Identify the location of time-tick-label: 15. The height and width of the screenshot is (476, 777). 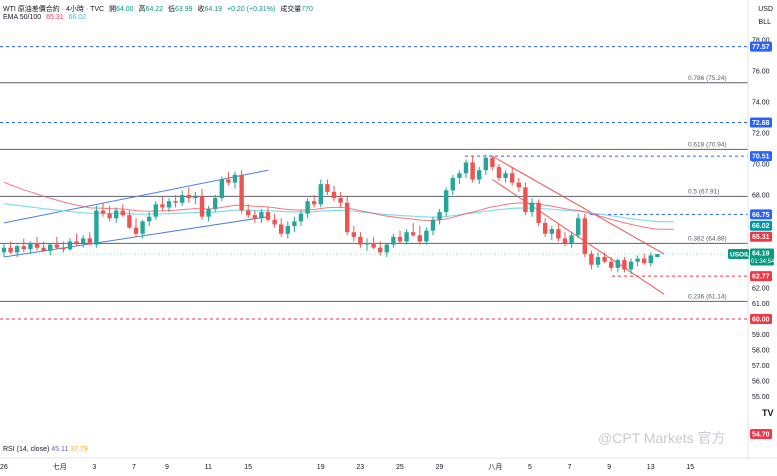
(690, 467).